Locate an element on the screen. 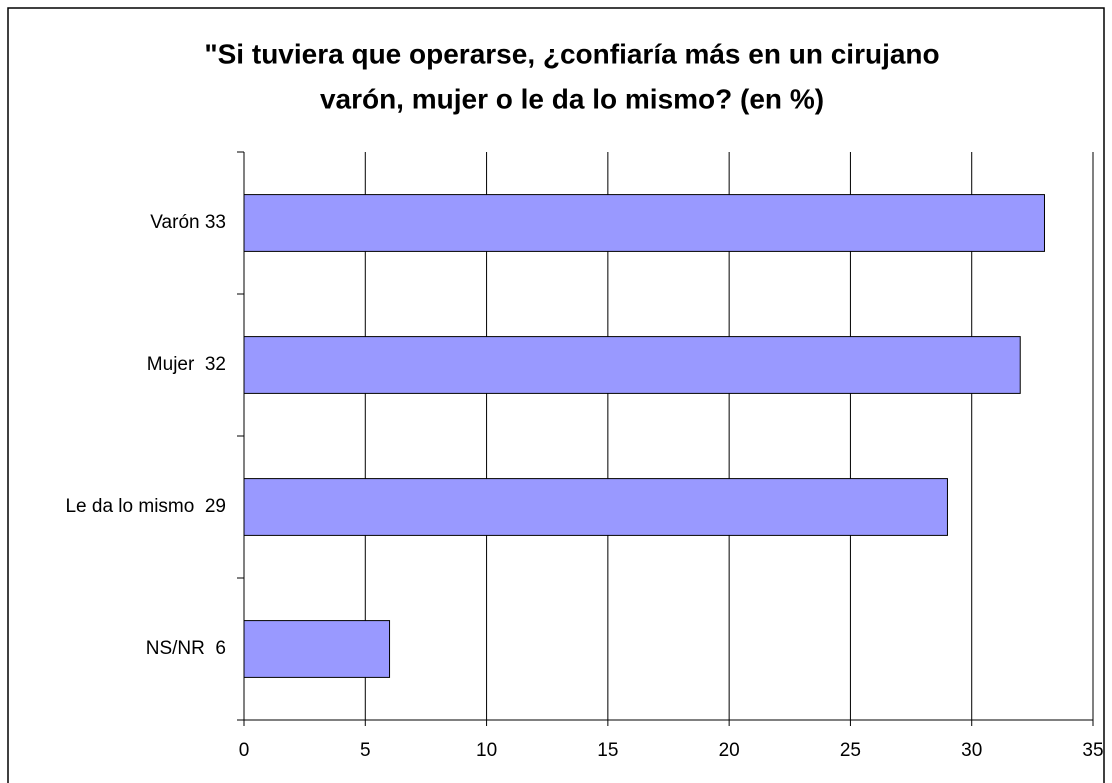  x-tick-label: 15 is located at coordinates (607, 750).